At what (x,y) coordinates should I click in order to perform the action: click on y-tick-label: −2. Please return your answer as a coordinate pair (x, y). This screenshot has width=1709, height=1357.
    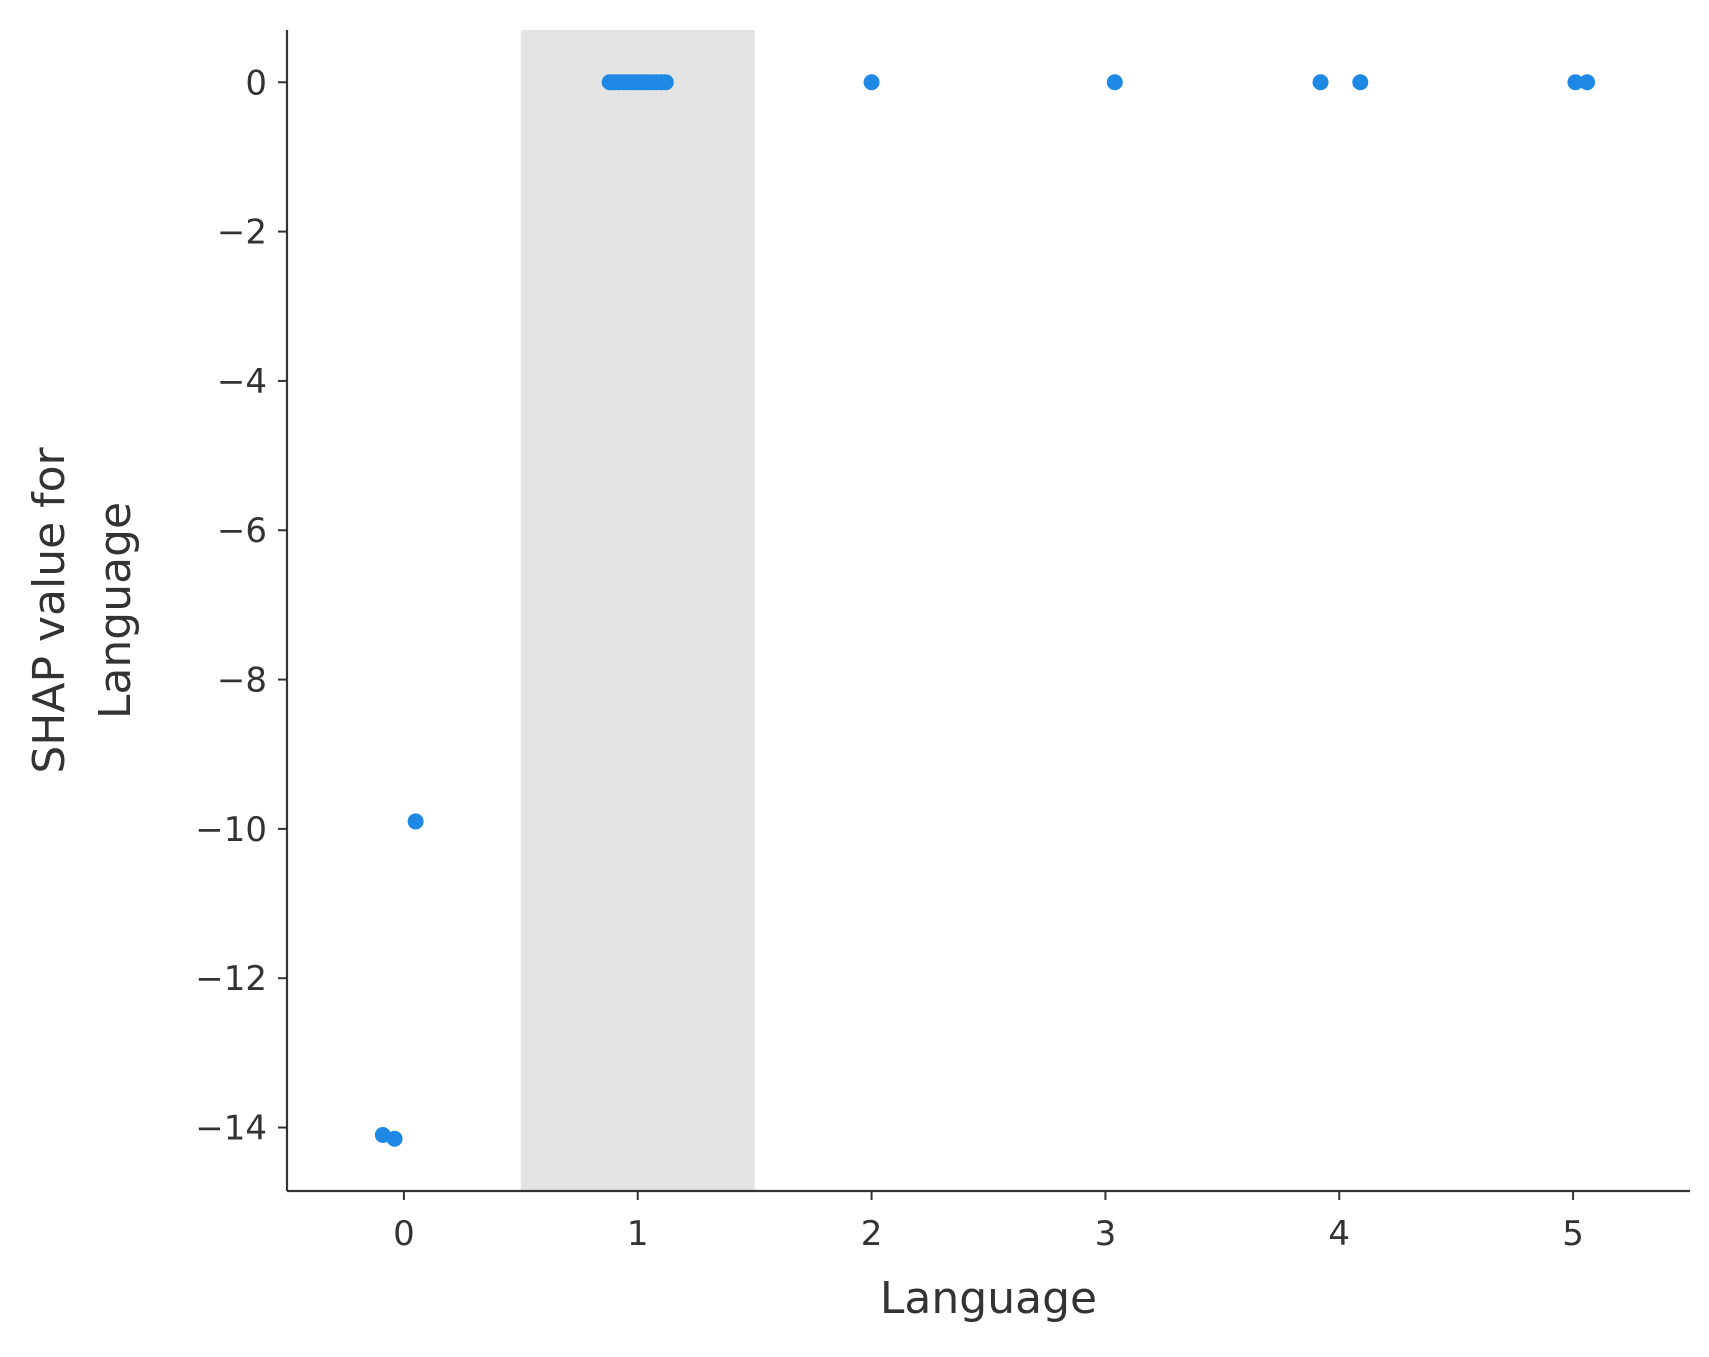
    Looking at the image, I should click on (242, 233).